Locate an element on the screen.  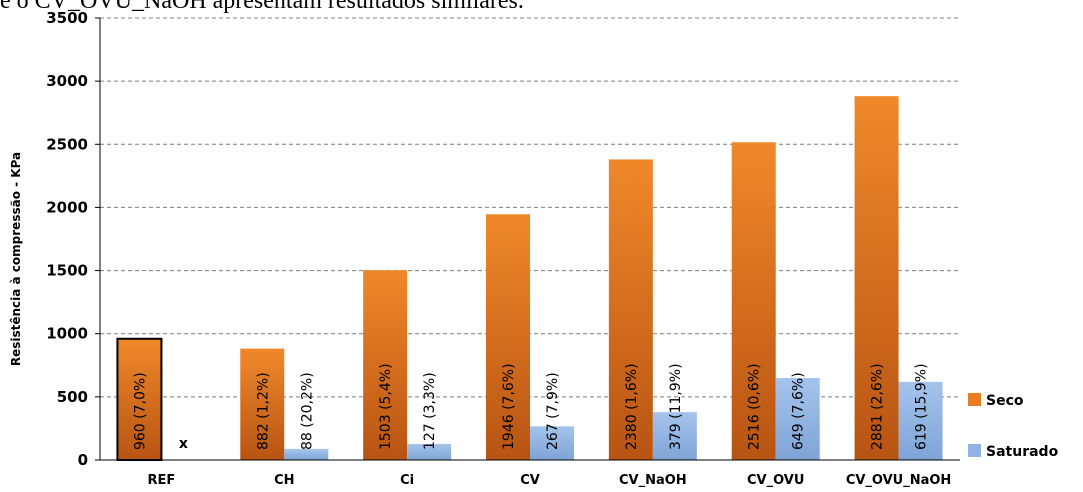
y-tick-label: 2500 is located at coordinates (67, 144).